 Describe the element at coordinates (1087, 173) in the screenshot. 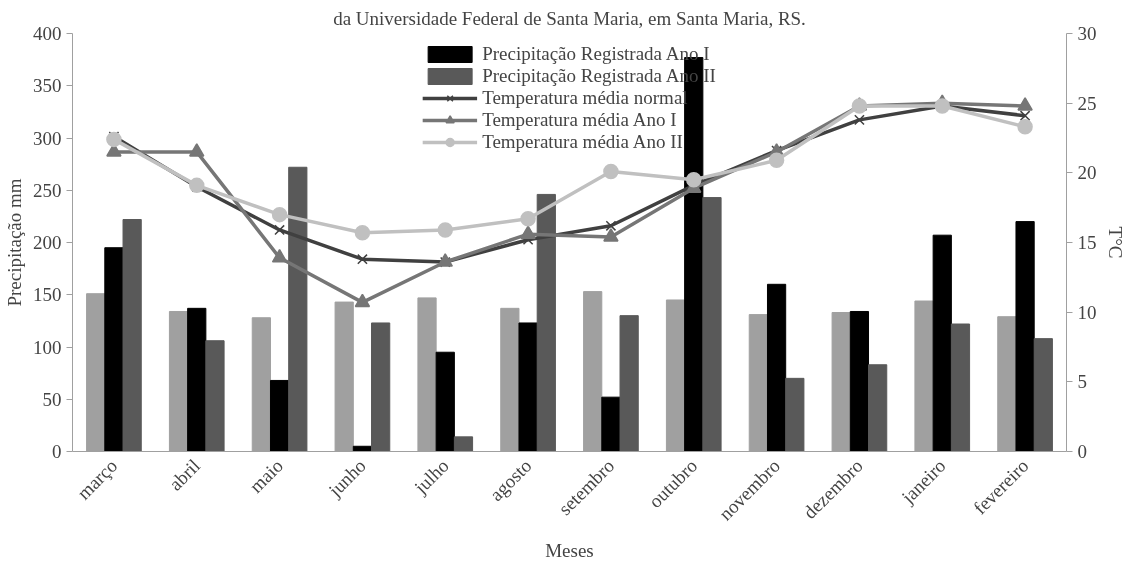

I see `y2-tick-label: 20` at that location.